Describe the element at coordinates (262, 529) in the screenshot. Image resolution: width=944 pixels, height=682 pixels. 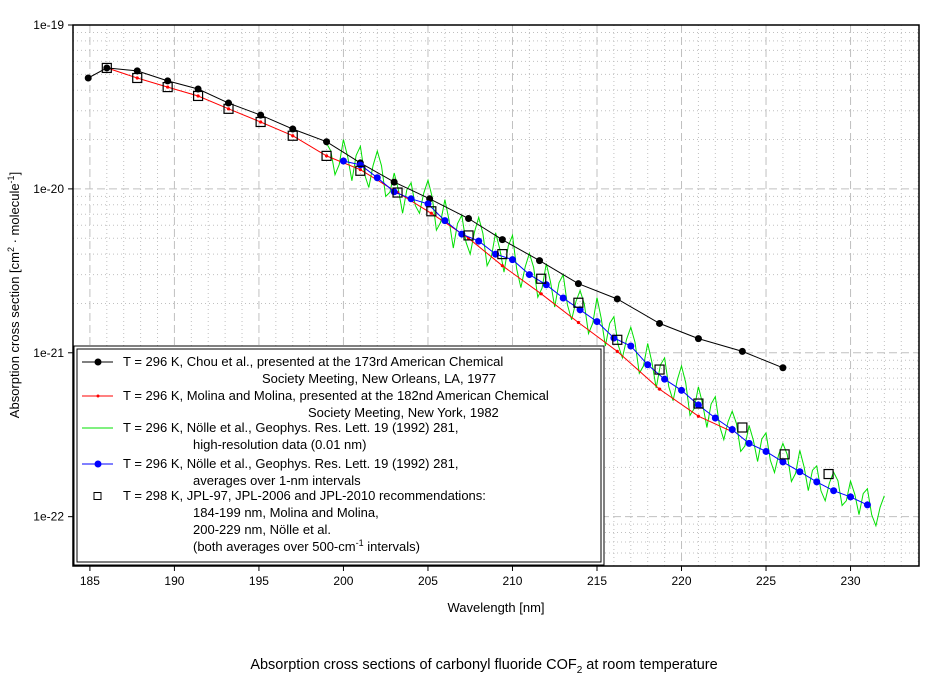
I see `legend-label: 200-229 nm, Nölle et al.` at that location.